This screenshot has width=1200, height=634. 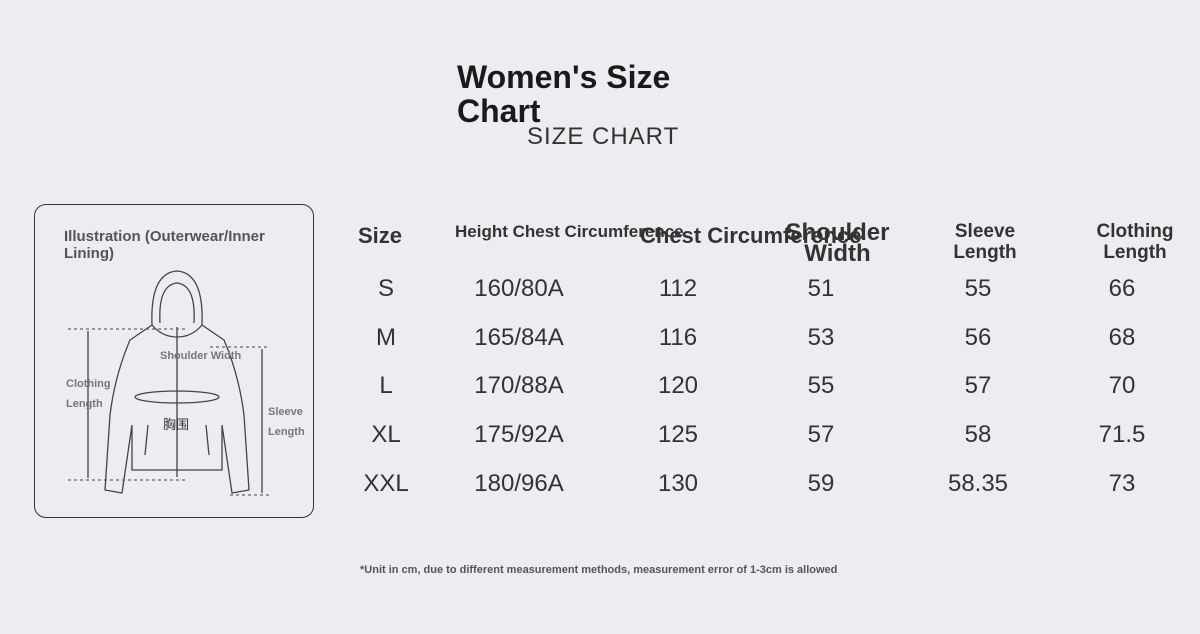 What do you see at coordinates (978, 434) in the screenshot?
I see `table-cell: 58` at bounding box center [978, 434].